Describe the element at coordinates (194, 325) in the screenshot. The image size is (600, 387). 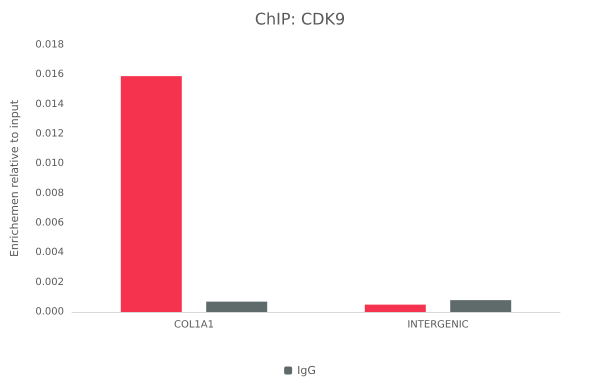
I see `x-tick-label: COL1A1` at that location.